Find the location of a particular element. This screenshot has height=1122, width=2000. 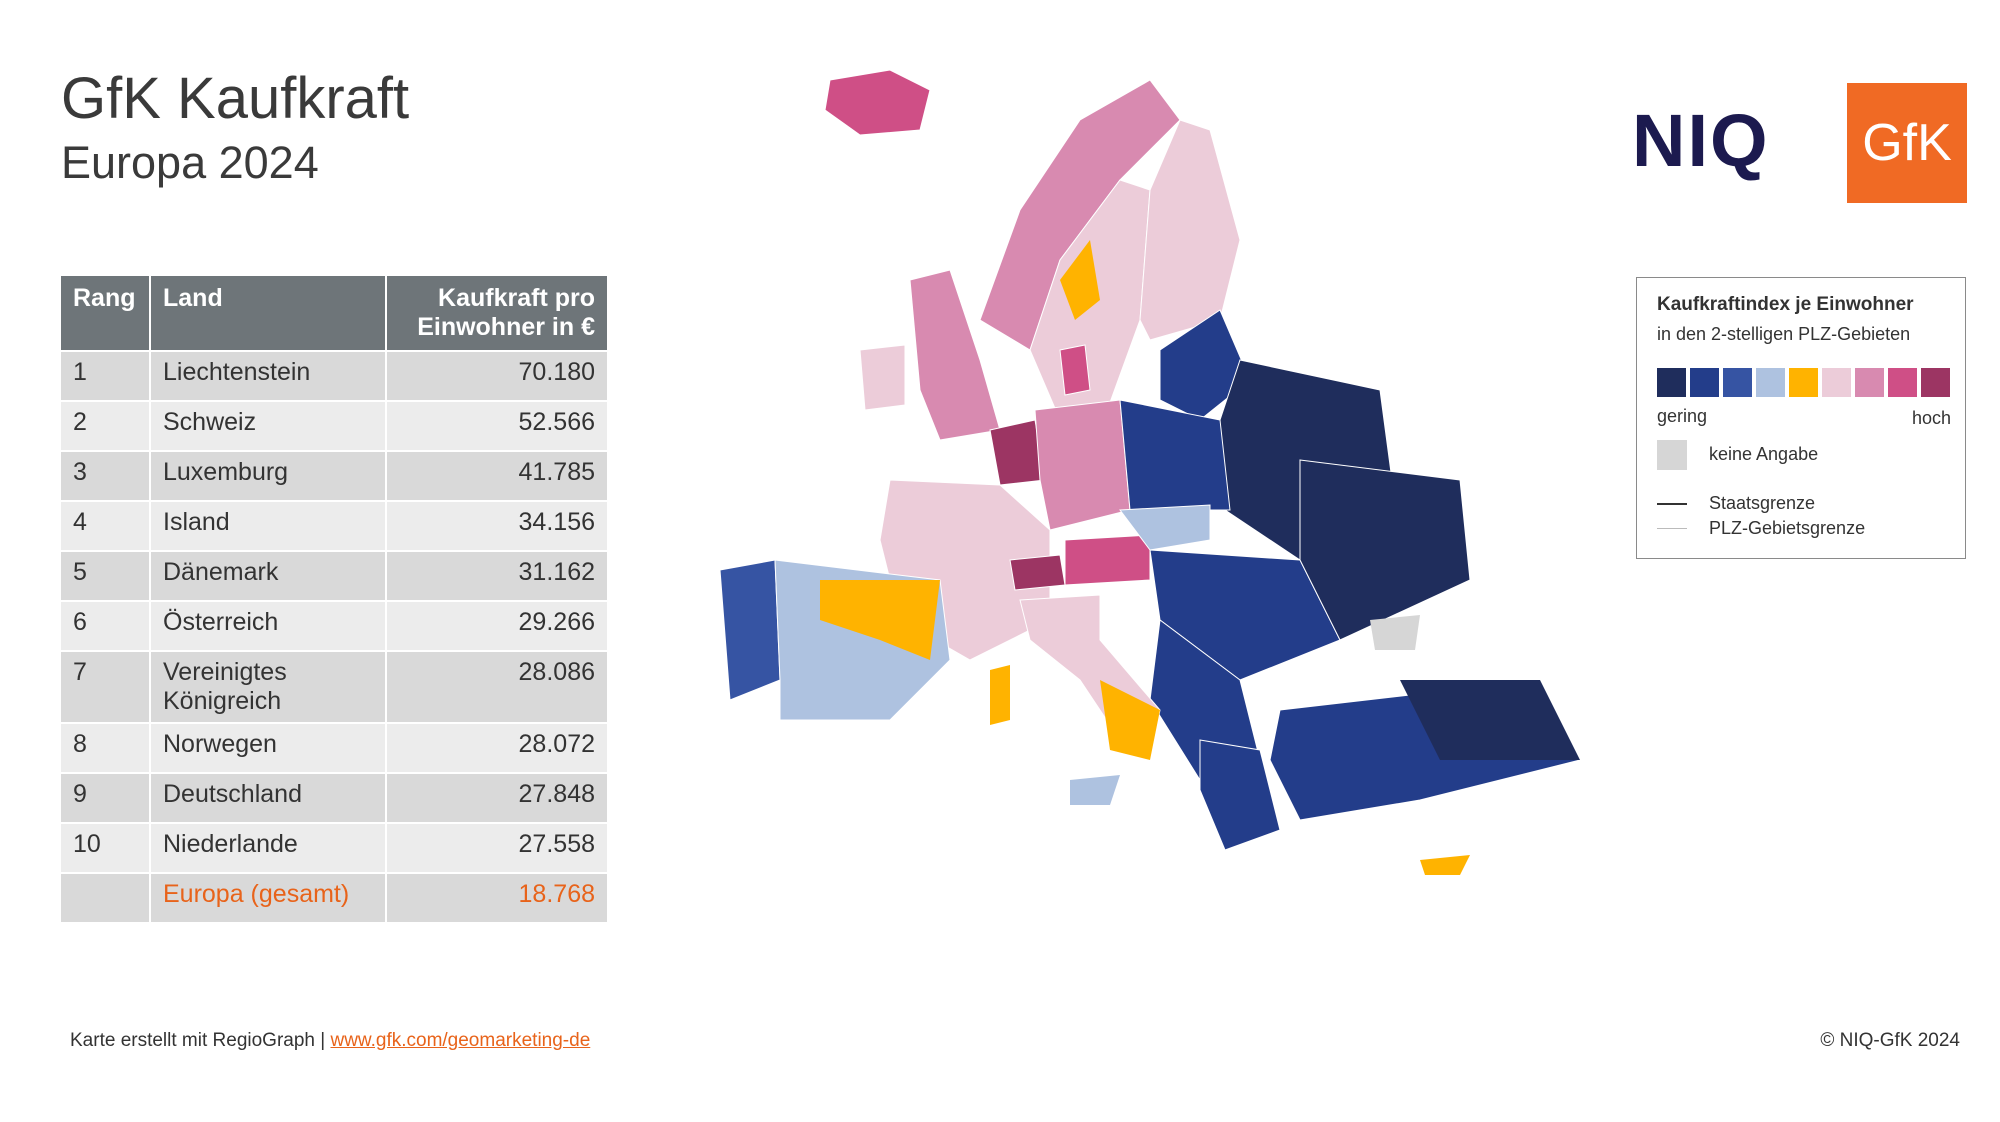

region-austria is located at coordinates (1107, 560).